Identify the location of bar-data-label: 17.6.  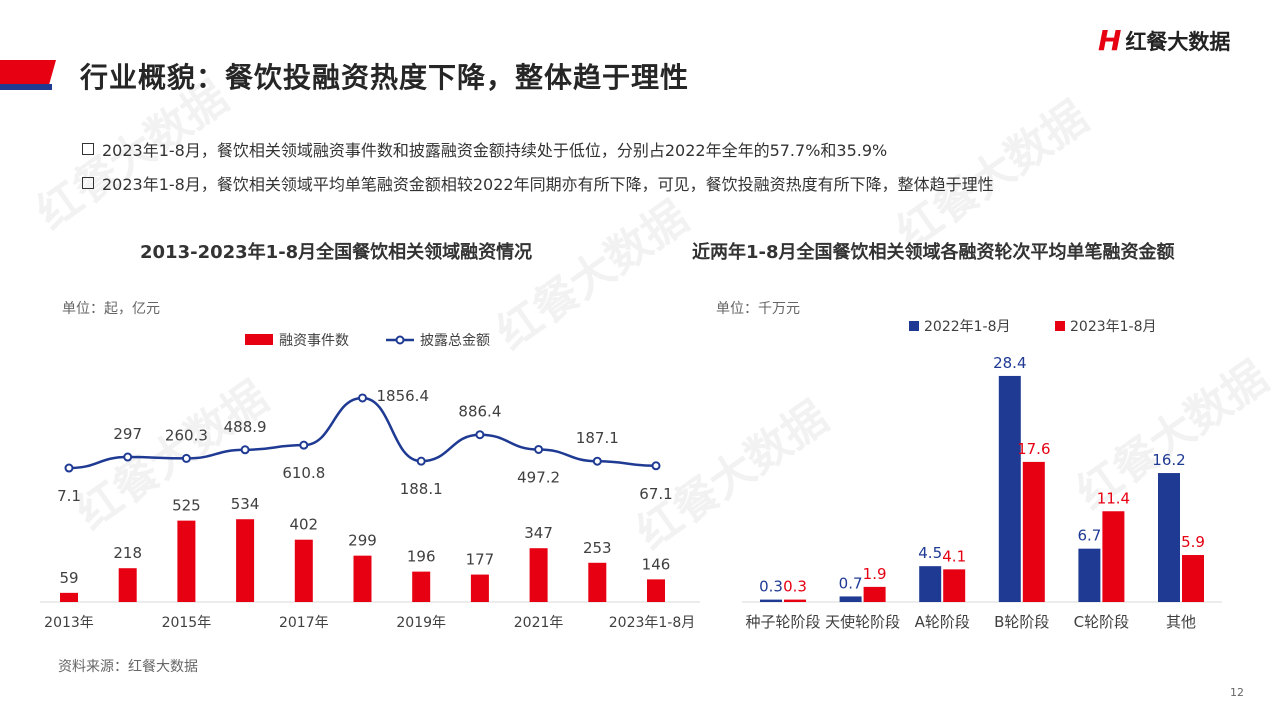
(1033, 449).